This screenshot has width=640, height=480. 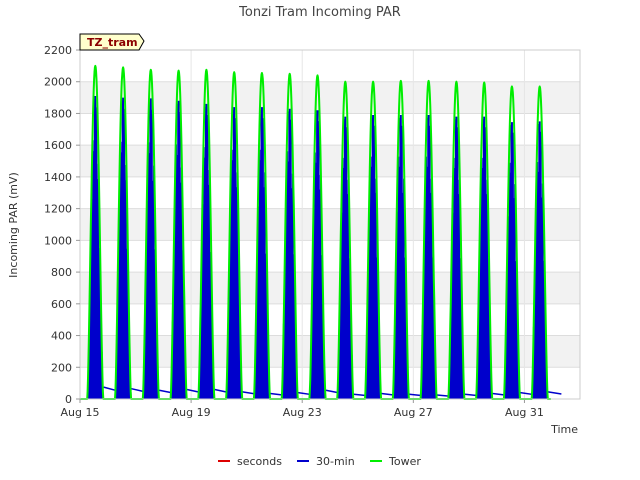 What do you see at coordinates (61, 336) in the screenshot?
I see `y-tick-label: 400` at bounding box center [61, 336].